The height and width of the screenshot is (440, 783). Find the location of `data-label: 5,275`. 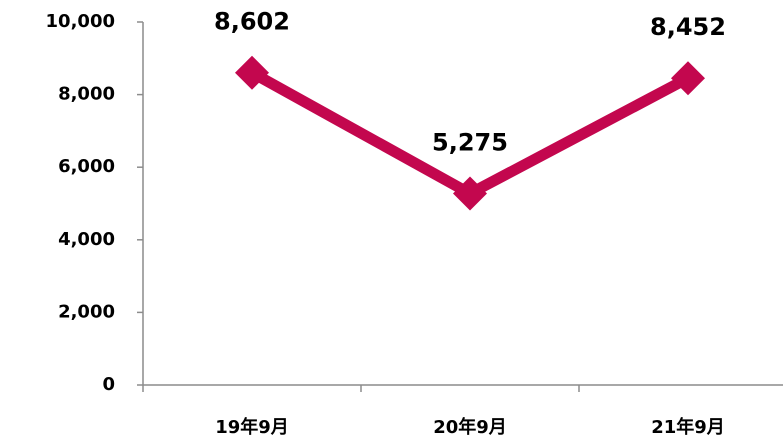

data-label: 5,275 is located at coordinates (470, 143).